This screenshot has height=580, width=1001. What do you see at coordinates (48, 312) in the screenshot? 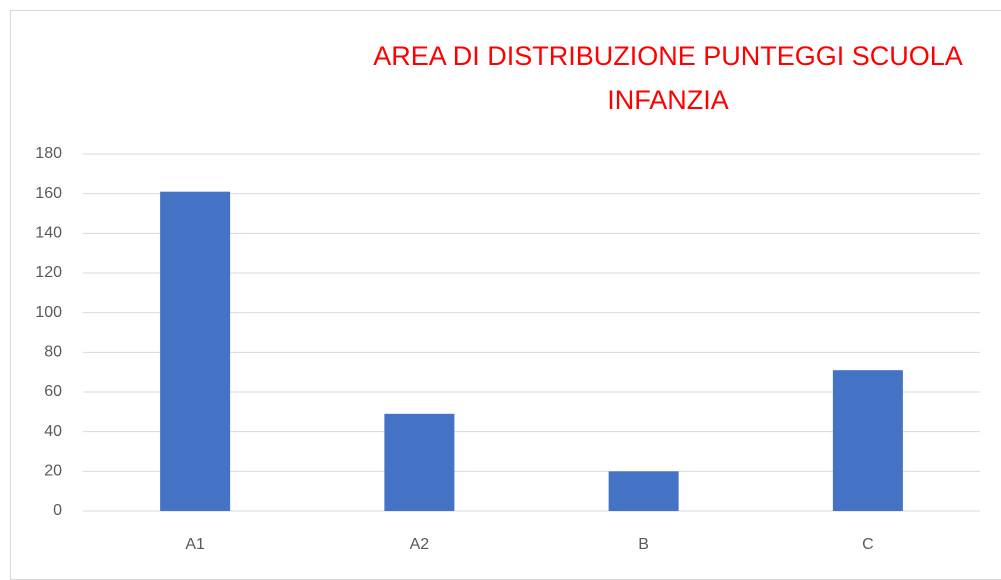
I see `y-tick-label: 100` at bounding box center [48, 312].